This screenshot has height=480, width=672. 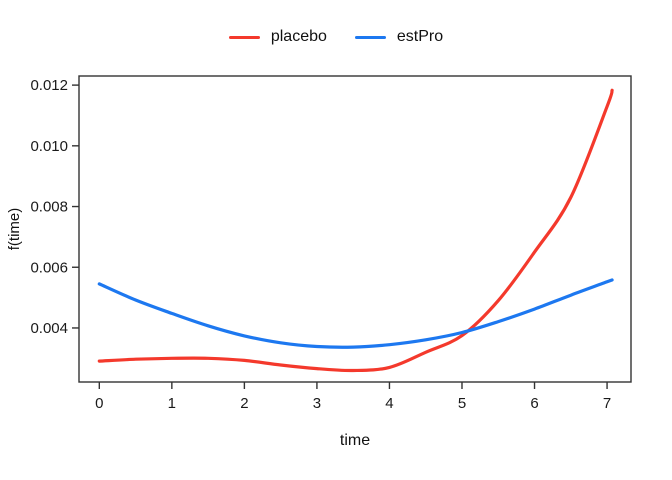 What do you see at coordinates (355, 313) in the screenshot?
I see `curve-estPro` at bounding box center [355, 313].